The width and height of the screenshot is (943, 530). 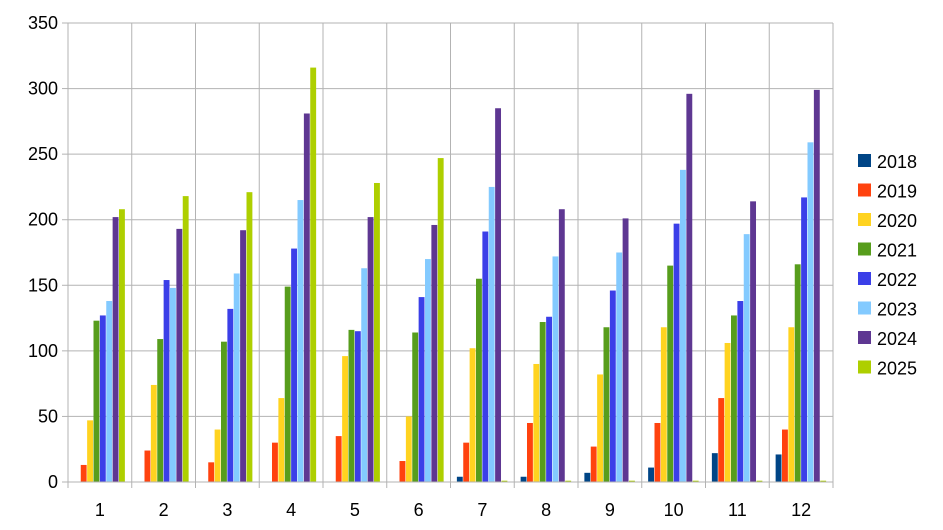 What do you see at coordinates (801, 510) in the screenshot?
I see `x-tick-label: 12` at bounding box center [801, 510].